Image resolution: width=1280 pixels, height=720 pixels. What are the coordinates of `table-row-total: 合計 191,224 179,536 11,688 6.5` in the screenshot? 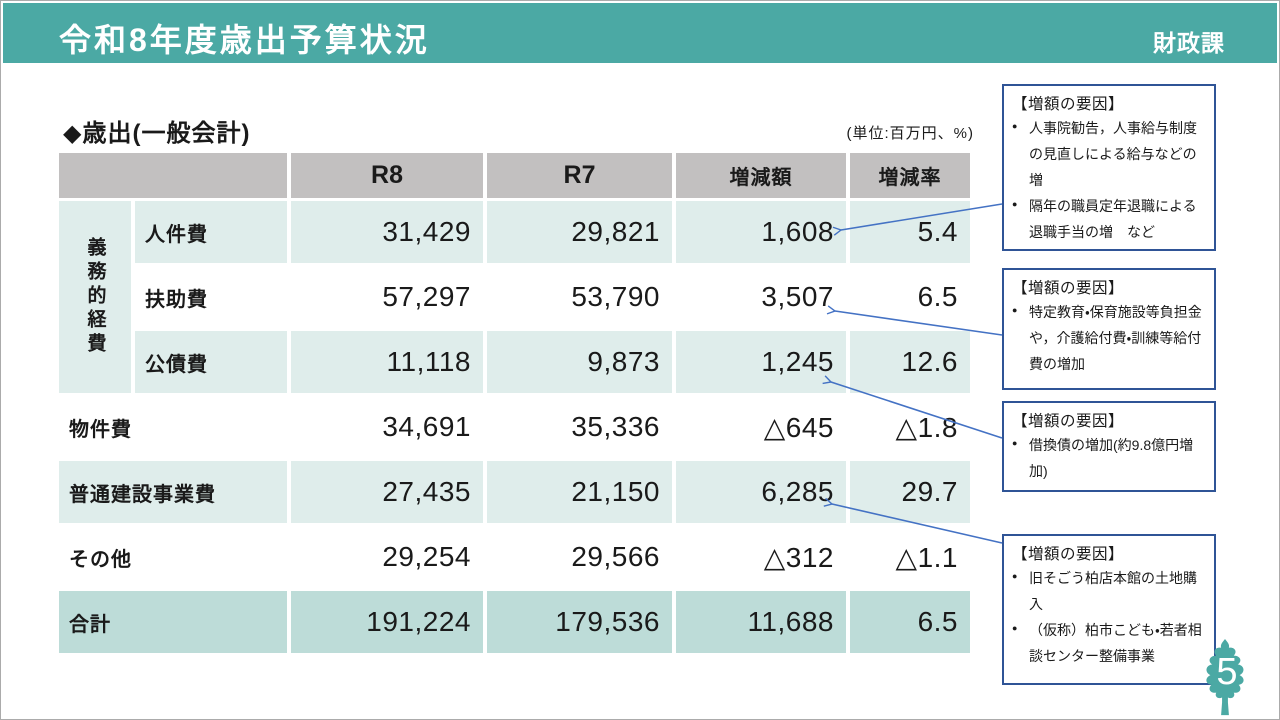 It's located at (514, 622).